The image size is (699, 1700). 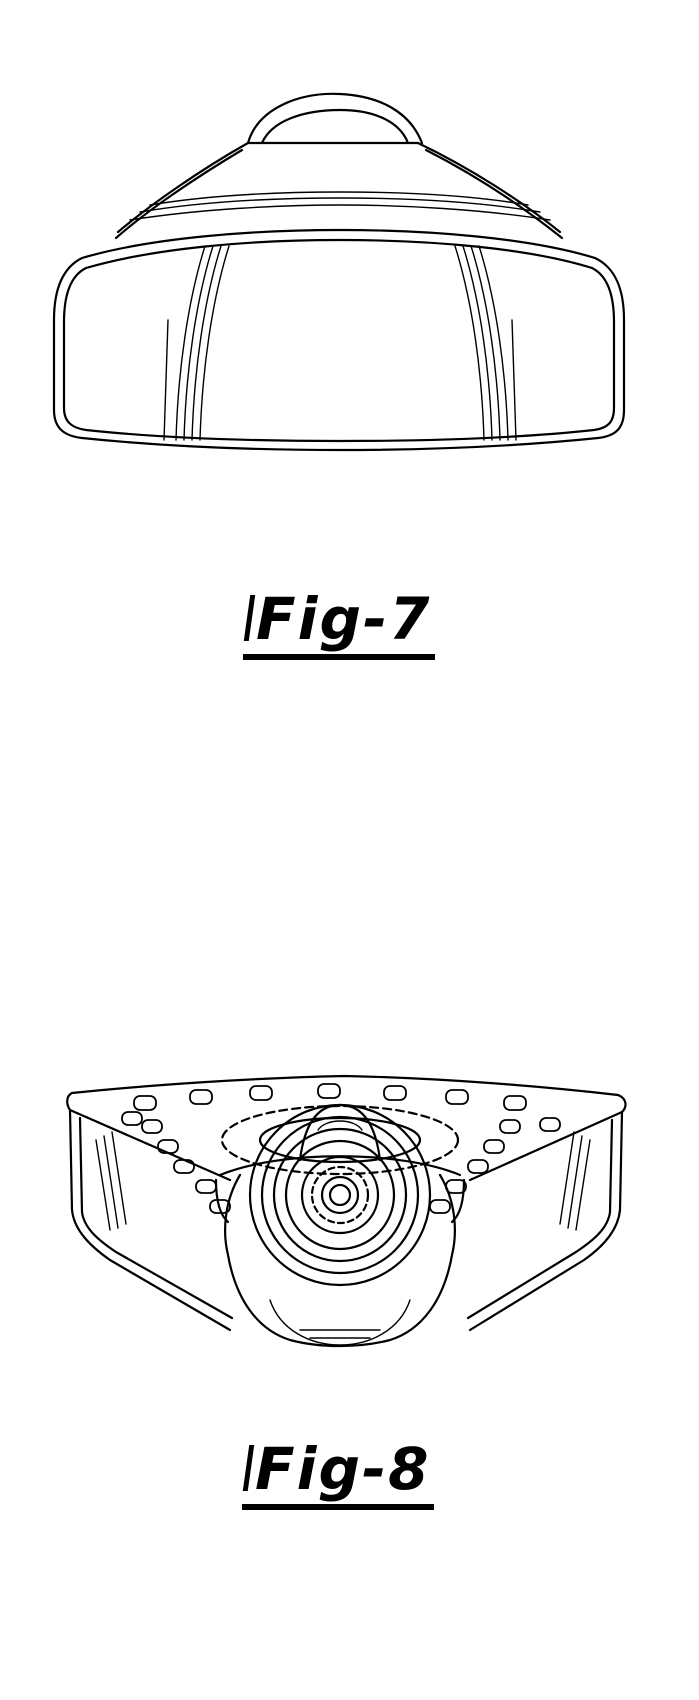 What do you see at coordinates (343, 619) in the screenshot?
I see `figure-7-caption-text: Fig-7` at bounding box center [343, 619].